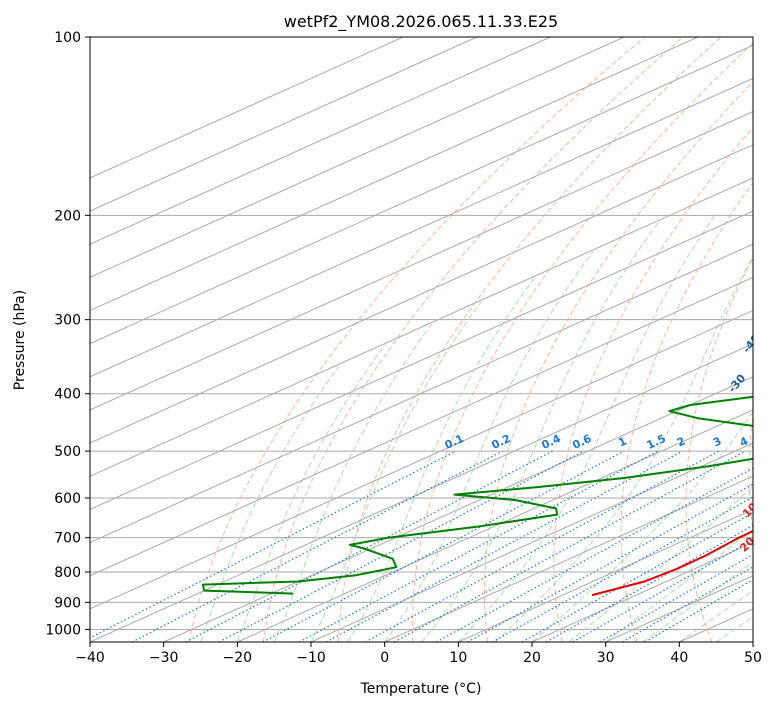 This screenshot has width=775, height=708. What do you see at coordinates (67, 573) in the screenshot?
I see `y-tick-label: 800` at bounding box center [67, 573].